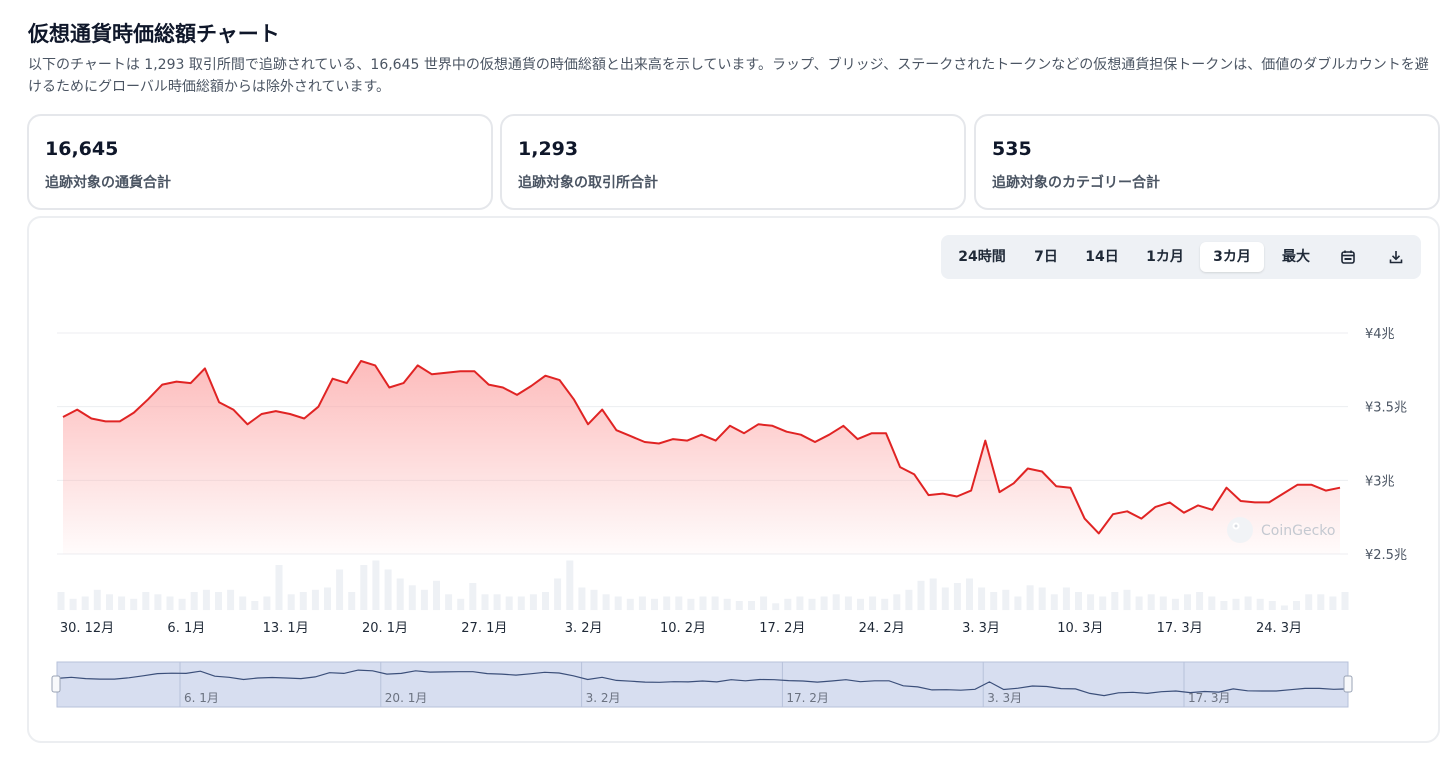  What do you see at coordinates (201, 698) in the screenshot?
I see `navigator-tick-label: 6. 1月` at bounding box center [201, 698].